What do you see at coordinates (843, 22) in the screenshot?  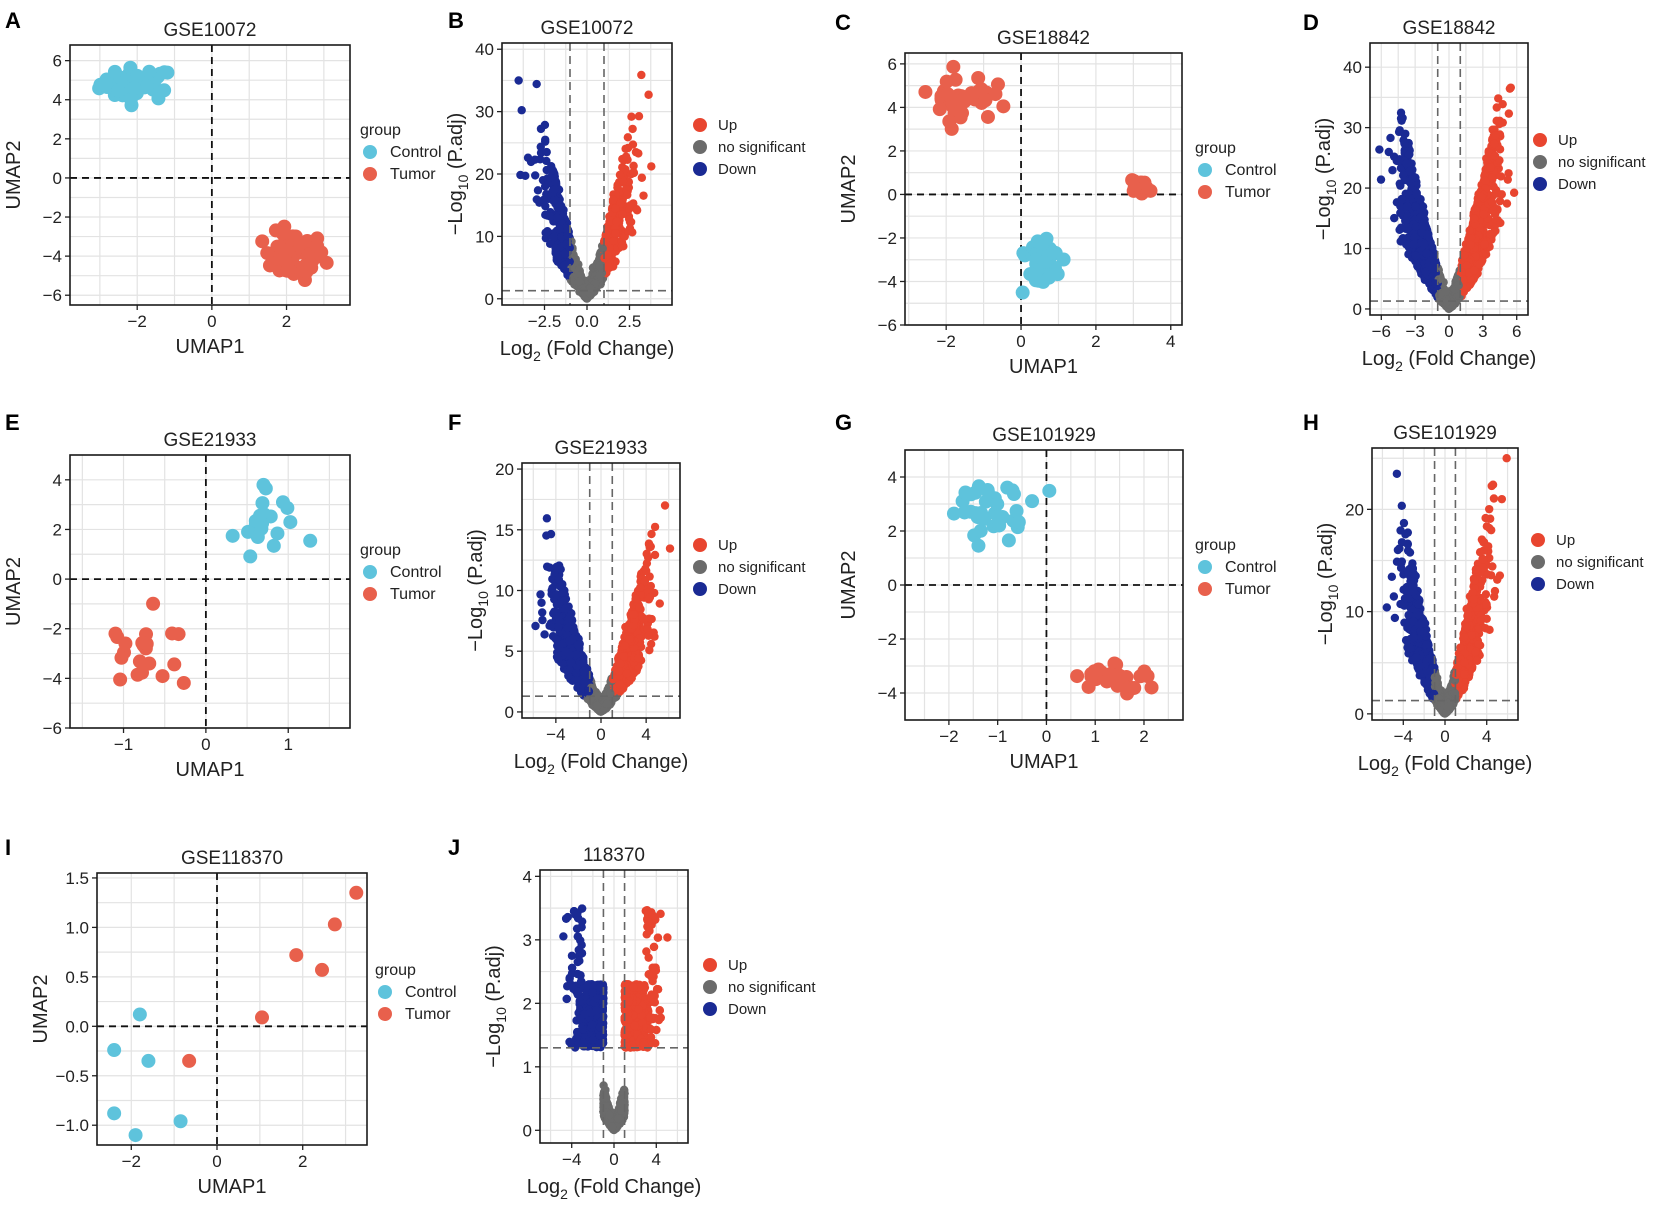 I see `panel-label: C` at bounding box center [843, 22].